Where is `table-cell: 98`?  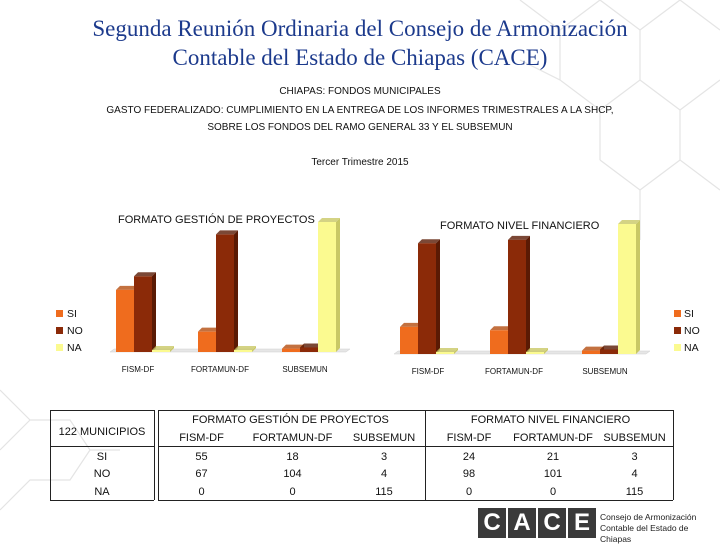 table-cell: 98 is located at coordinates (469, 474).